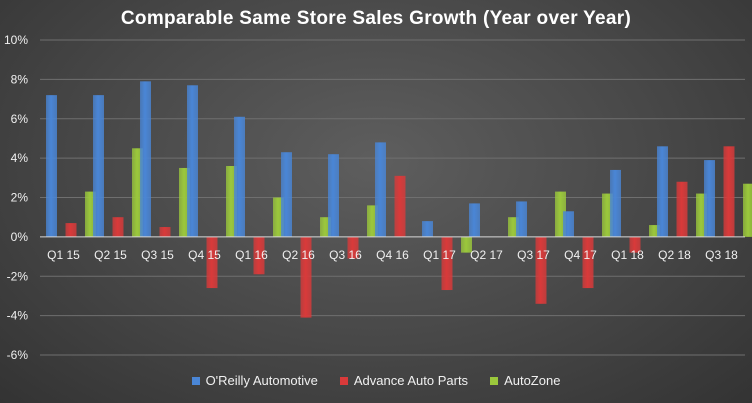 The width and height of the screenshot is (752, 403). I want to click on x-tick-label: Q2 15, so click(110, 255).